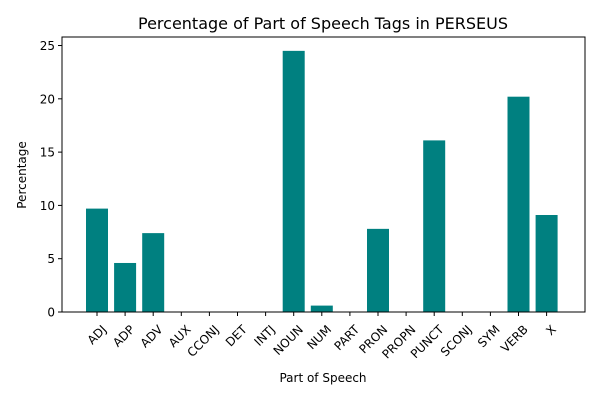 The height and width of the screenshot is (400, 600). I want to click on y-tick-label: 15, so click(47, 153).